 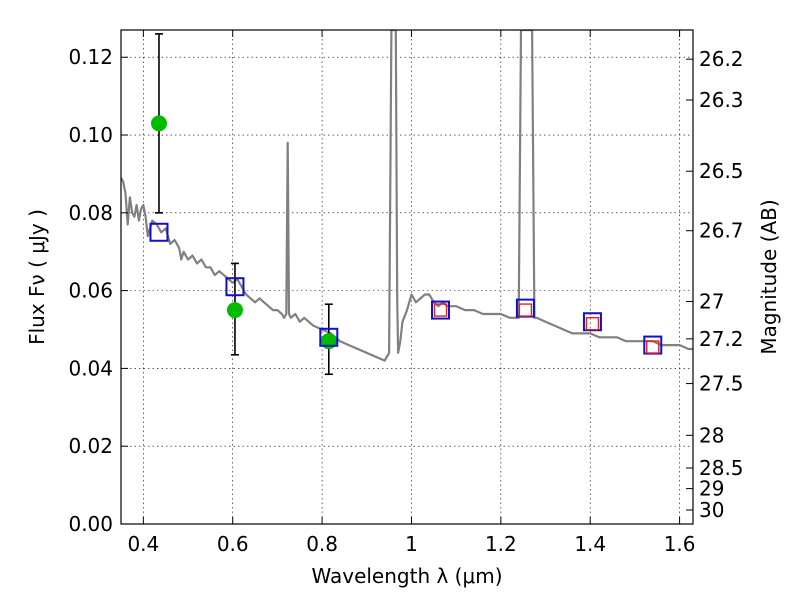 What do you see at coordinates (37, 277) in the screenshot?
I see `y-axis-label: Flux Fν ( μJy )` at bounding box center [37, 277].